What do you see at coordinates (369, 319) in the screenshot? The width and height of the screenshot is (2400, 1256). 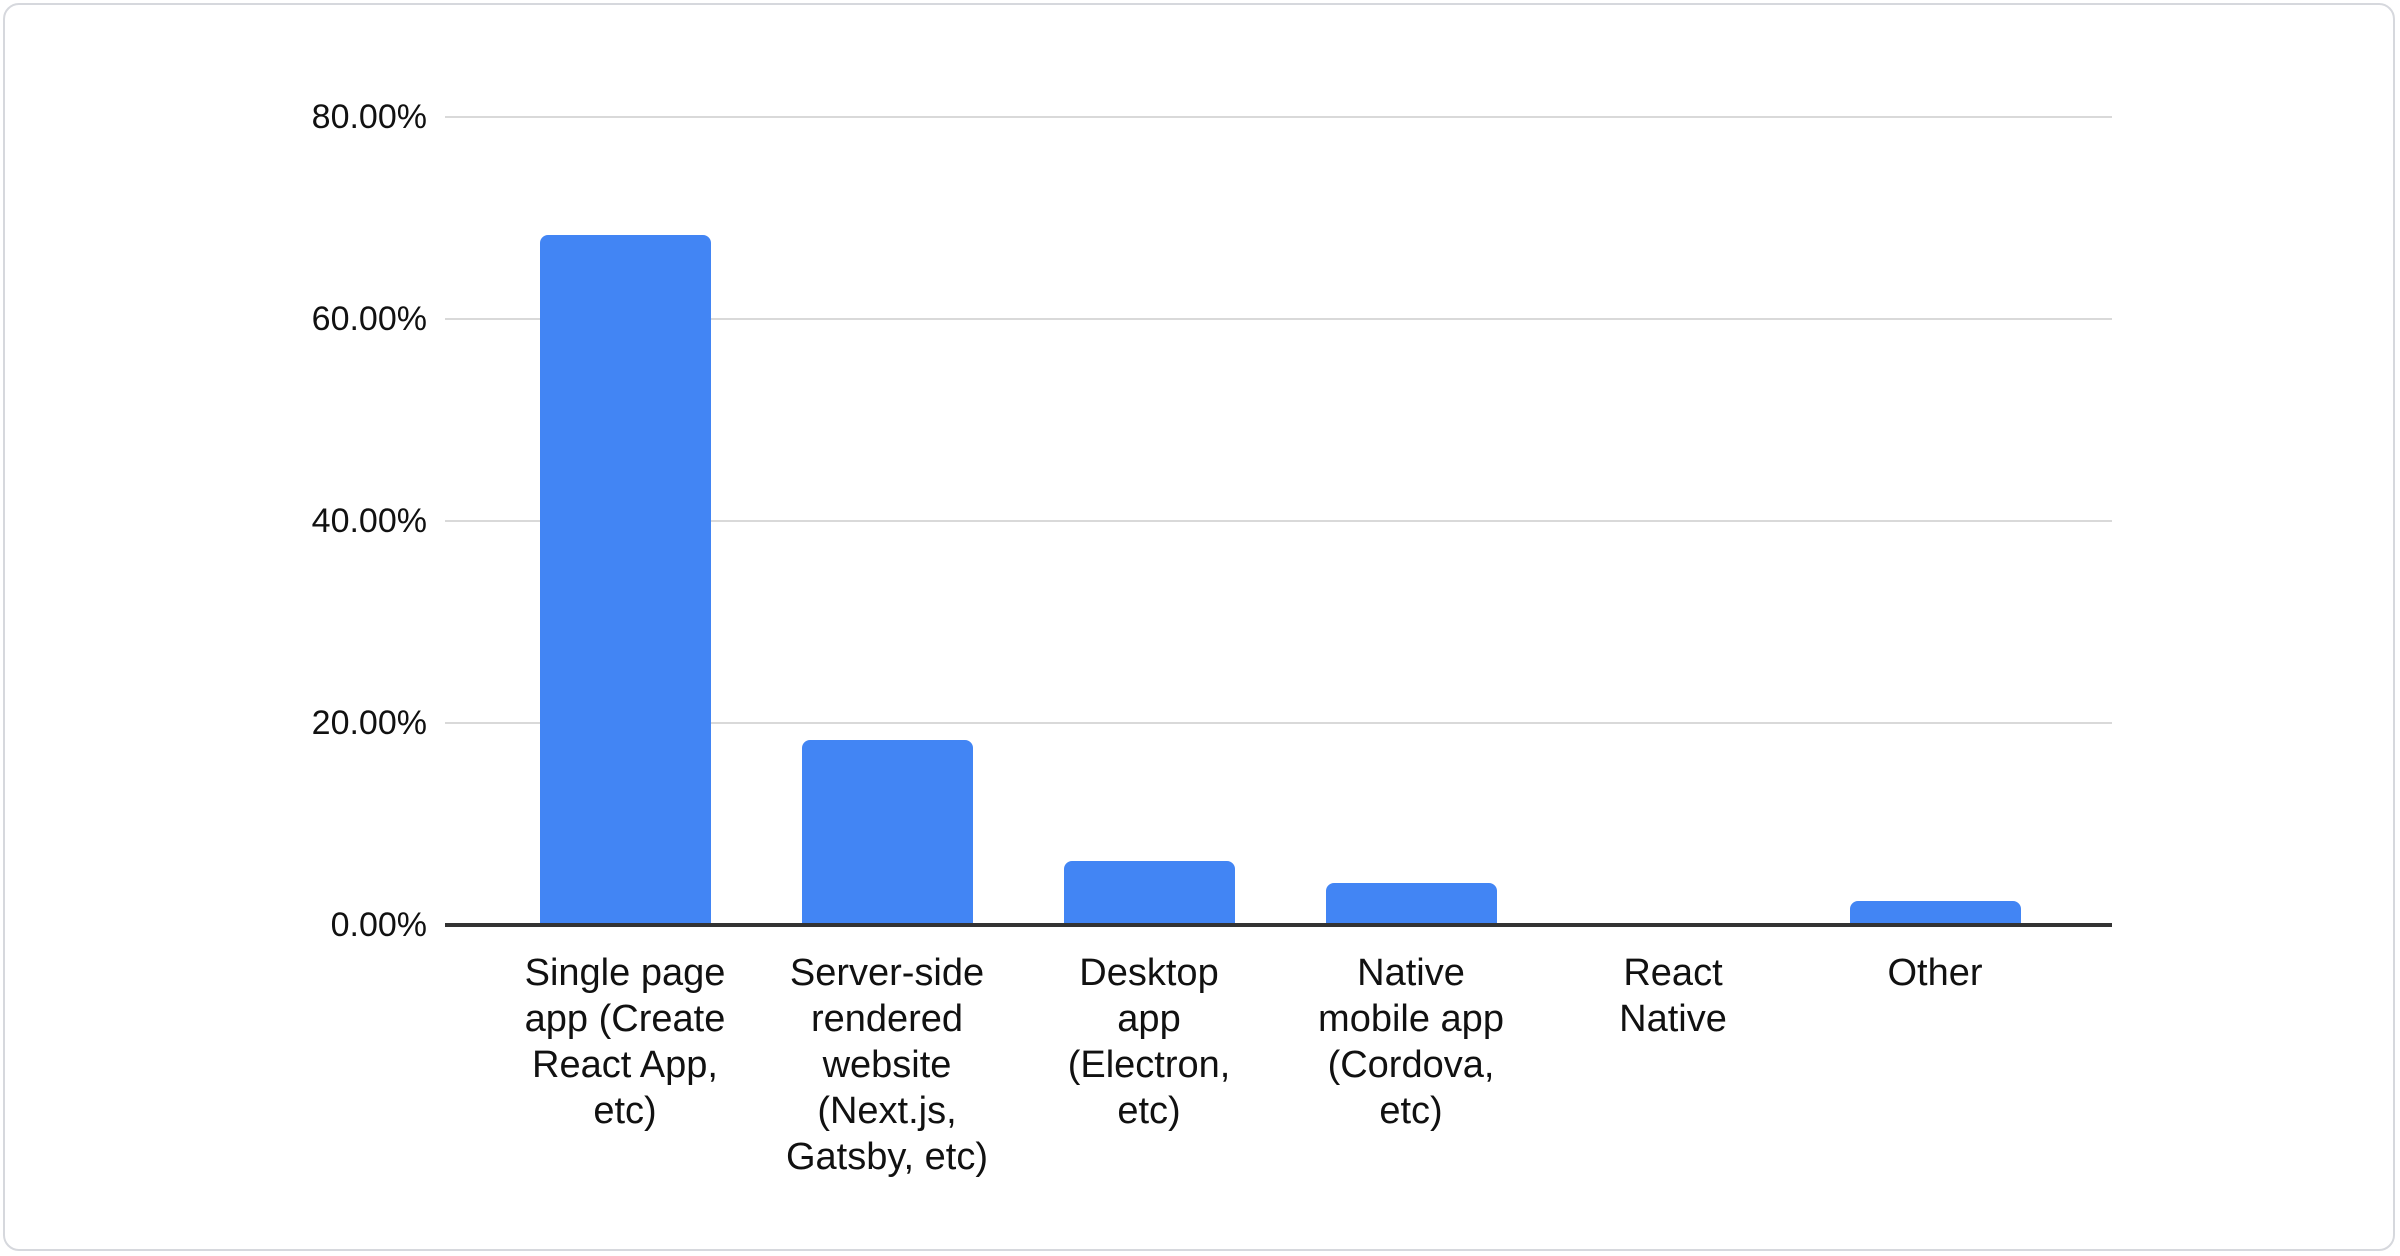 I see `y-tick-label: 60.00%` at bounding box center [369, 319].